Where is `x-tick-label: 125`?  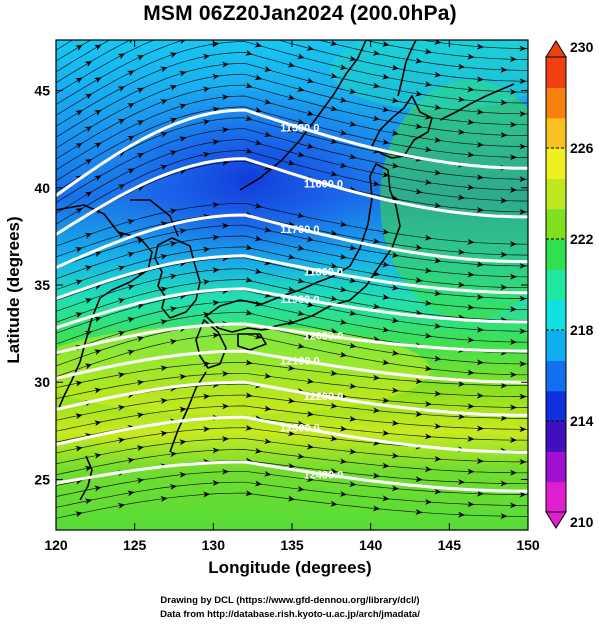
x-tick-label: 125 is located at coordinates (135, 545).